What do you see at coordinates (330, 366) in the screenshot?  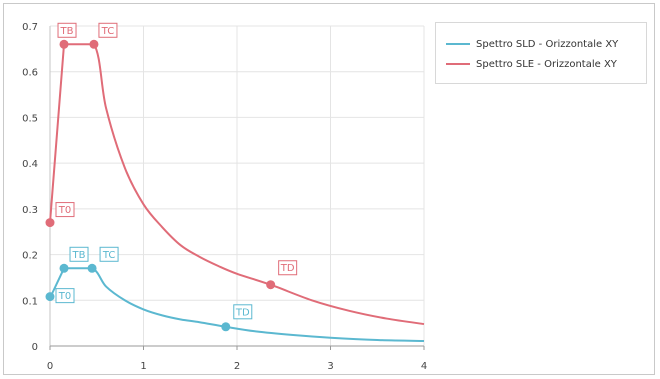 I see `x-tick-label: 3` at bounding box center [330, 366].